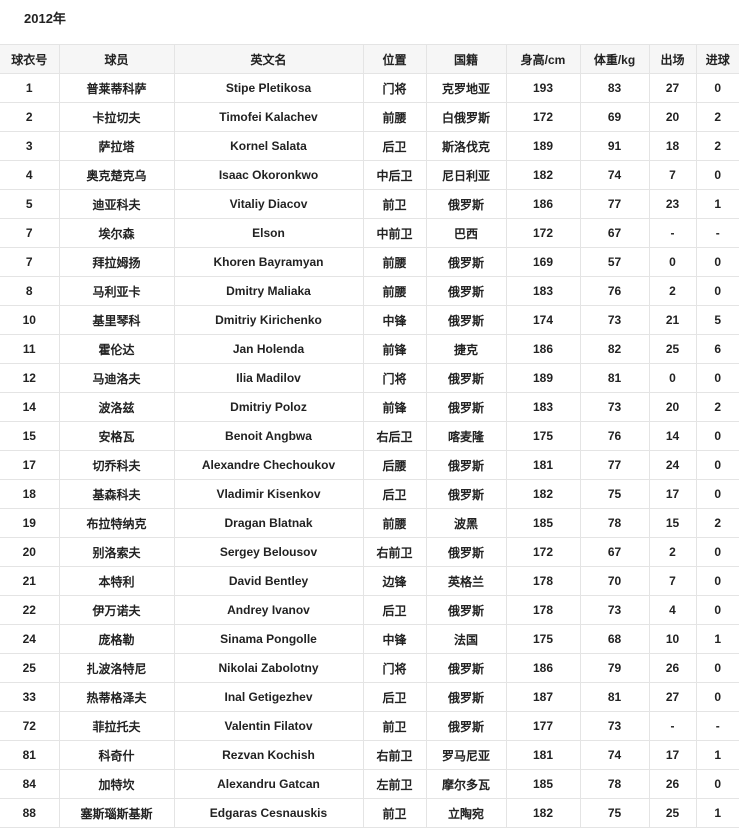  Describe the element at coordinates (614, 697) in the screenshot. I see `cell-weight: 81` at that location.